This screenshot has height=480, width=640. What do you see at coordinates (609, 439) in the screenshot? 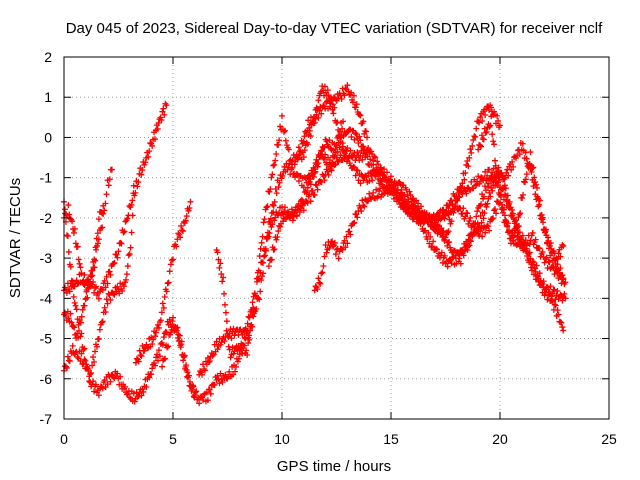
I see `x-tick-label: 25` at bounding box center [609, 439].